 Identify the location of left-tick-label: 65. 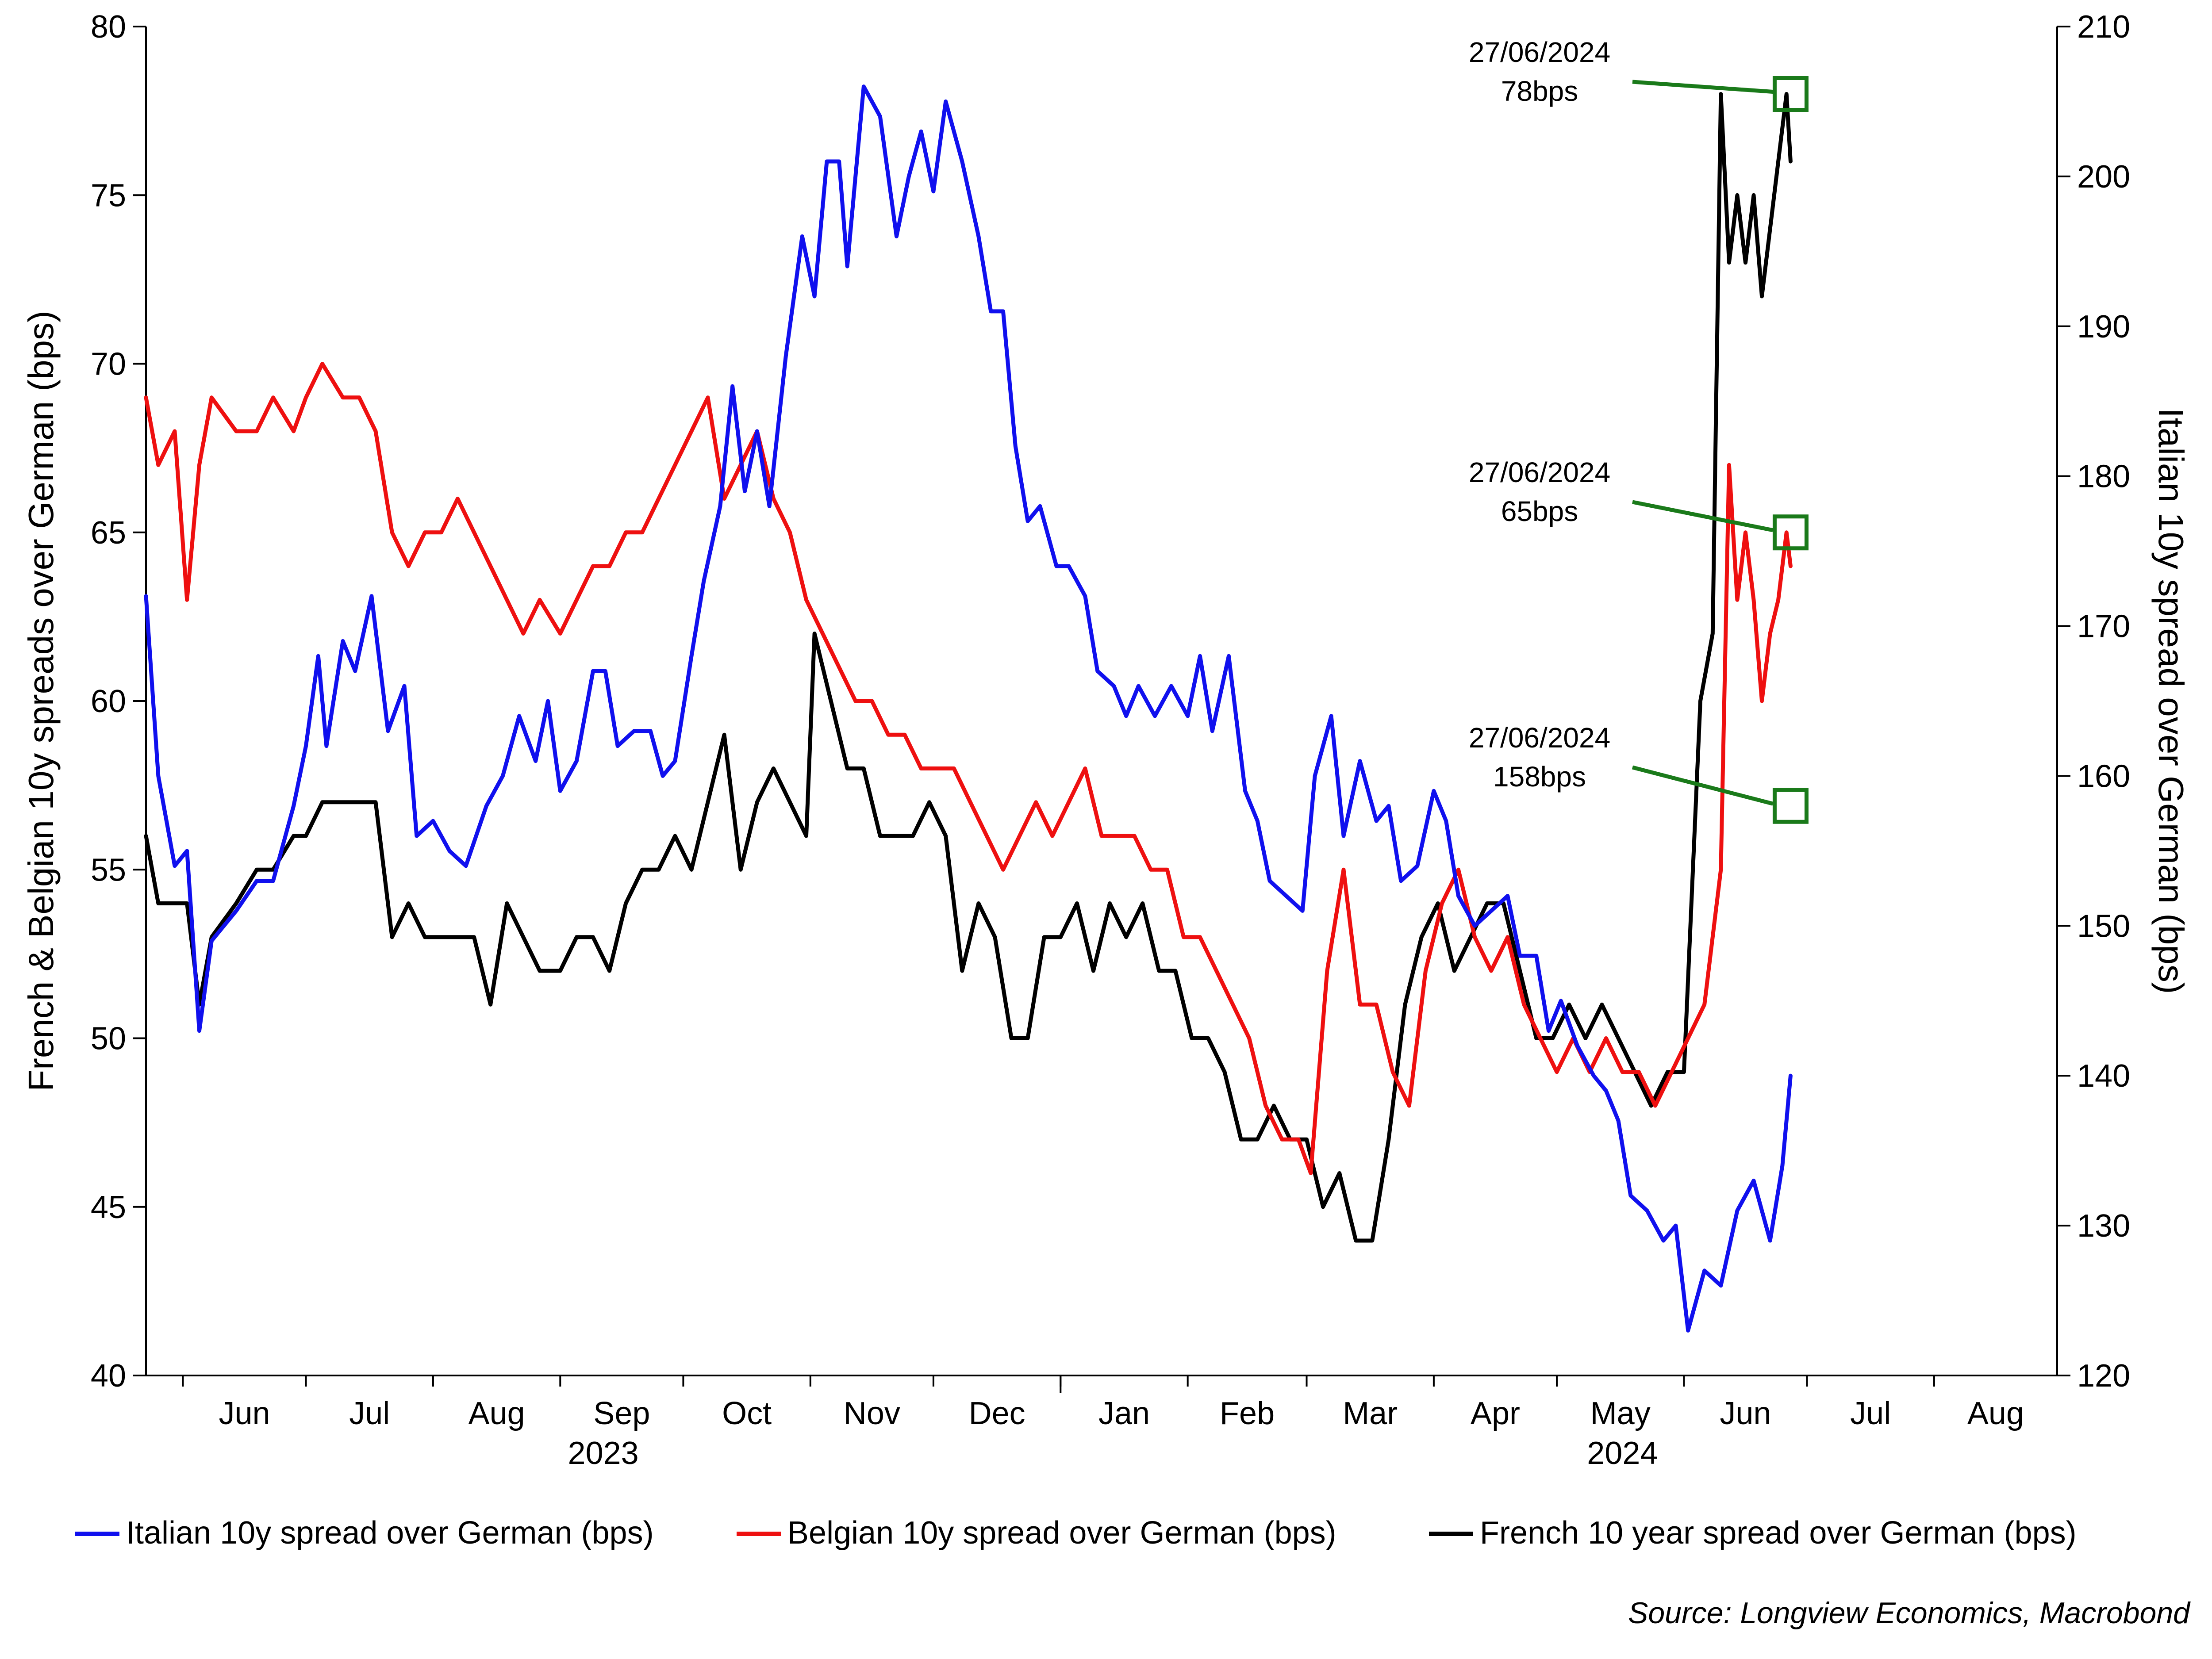
(109, 533).